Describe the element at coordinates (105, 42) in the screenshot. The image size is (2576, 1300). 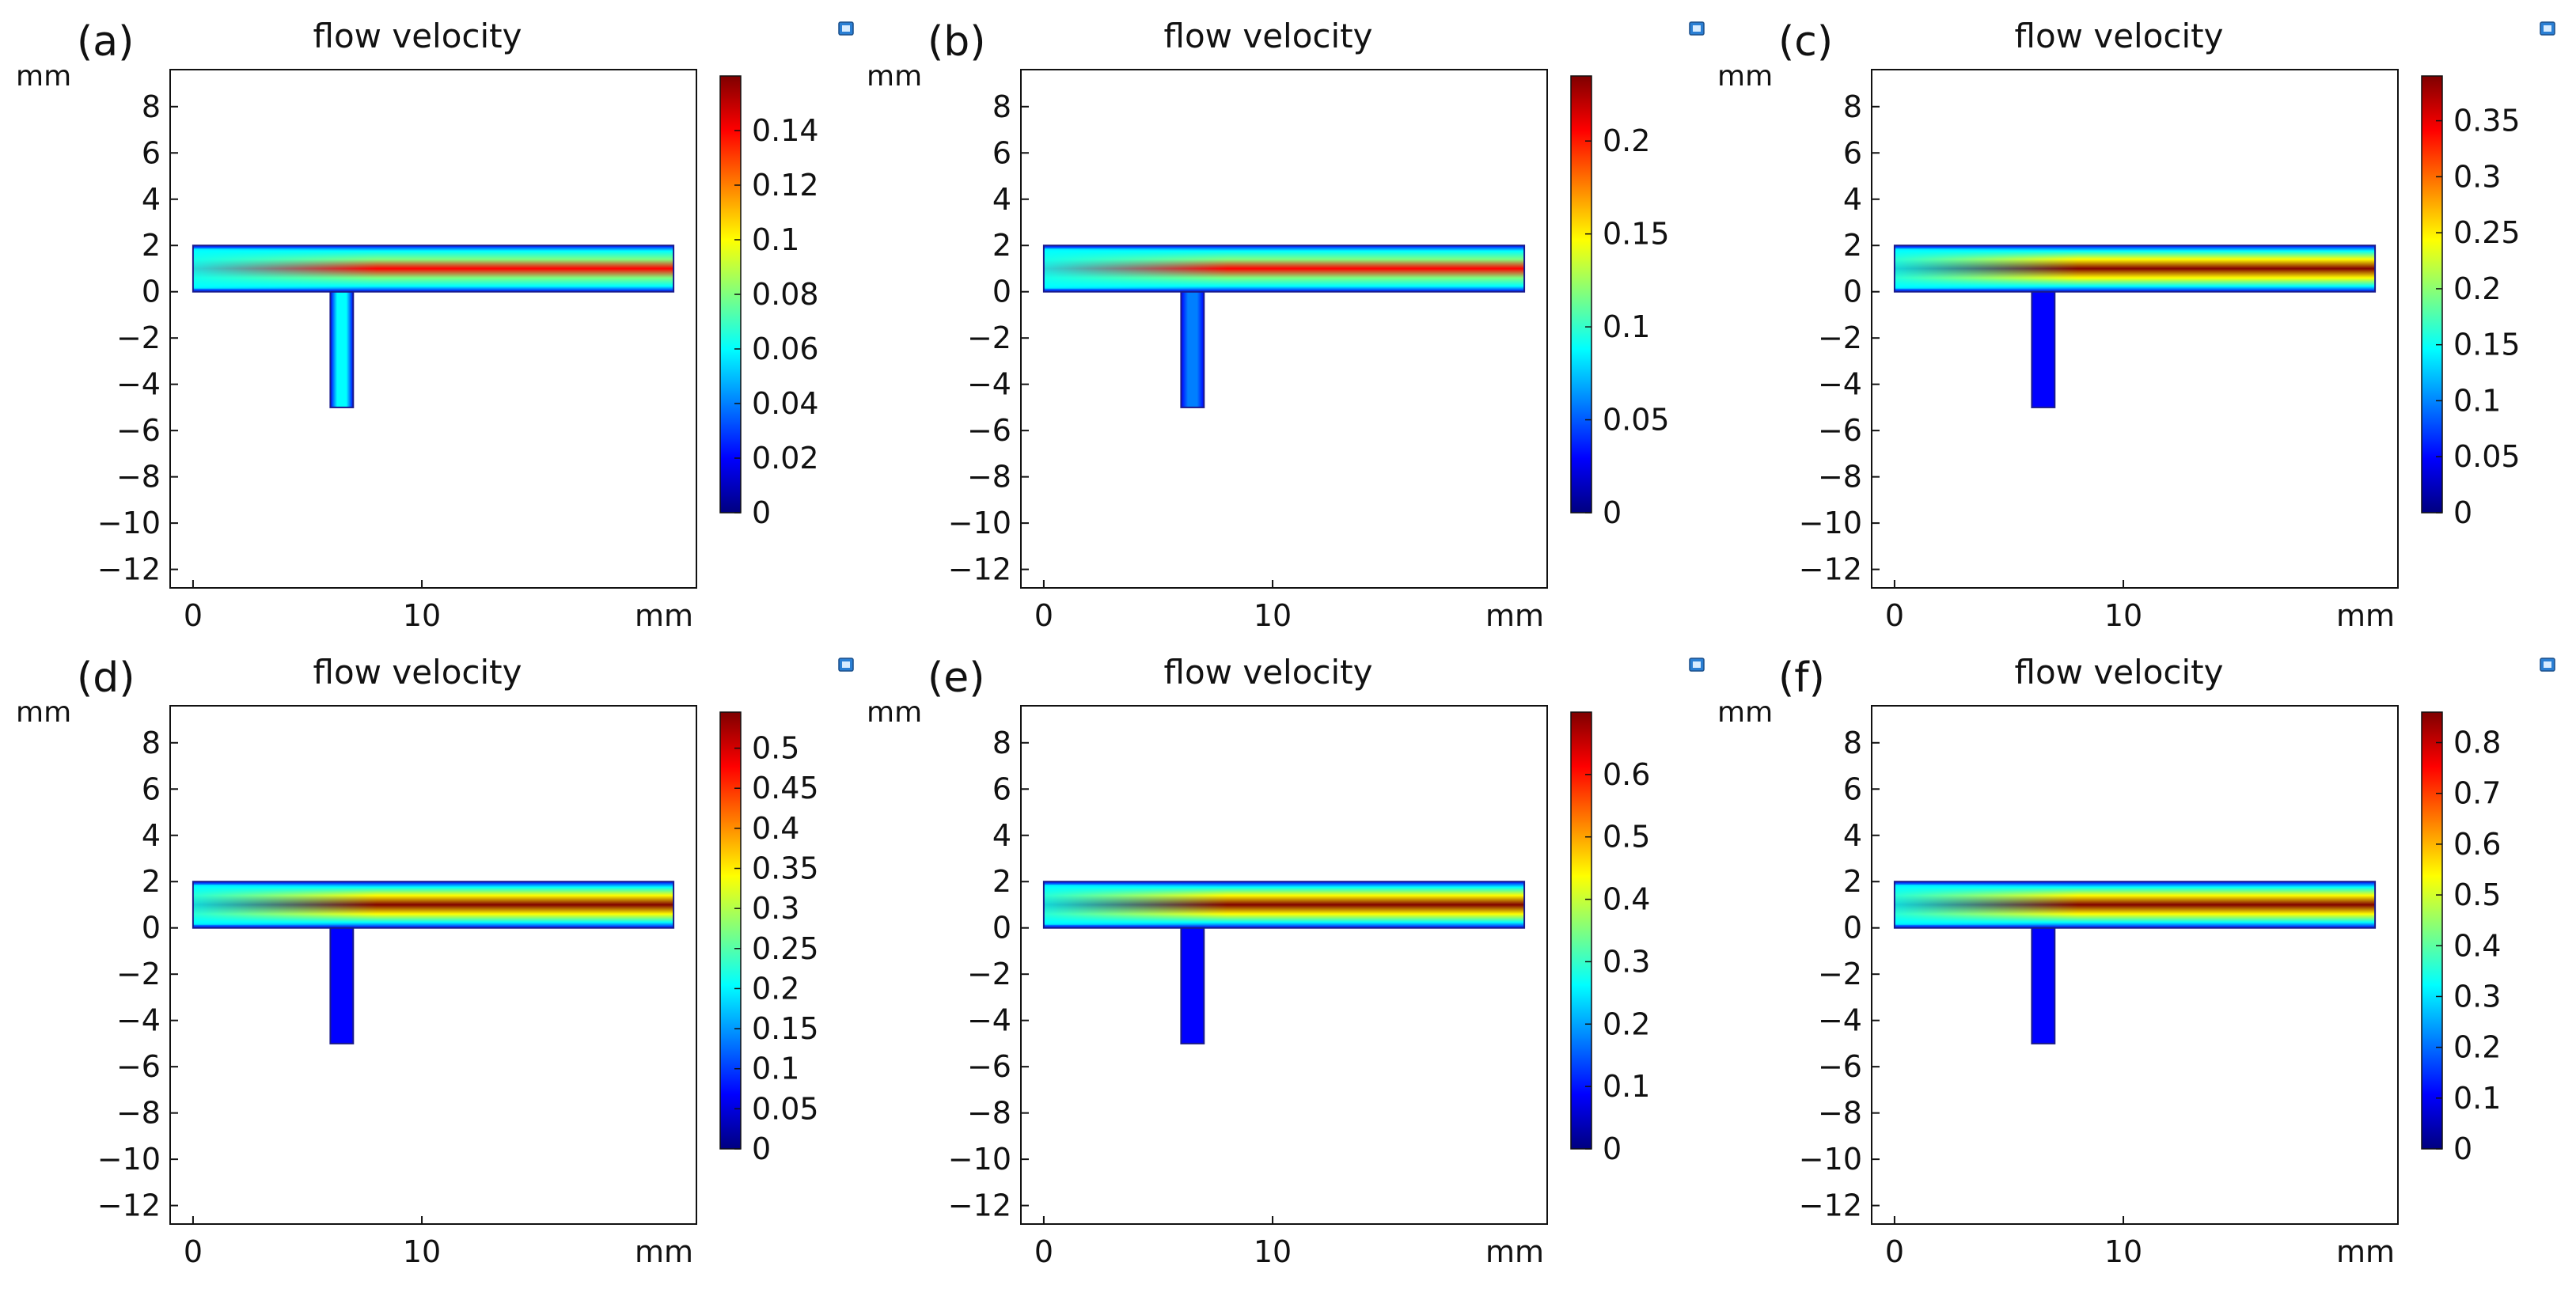
I see `panel-label: (a)` at that location.